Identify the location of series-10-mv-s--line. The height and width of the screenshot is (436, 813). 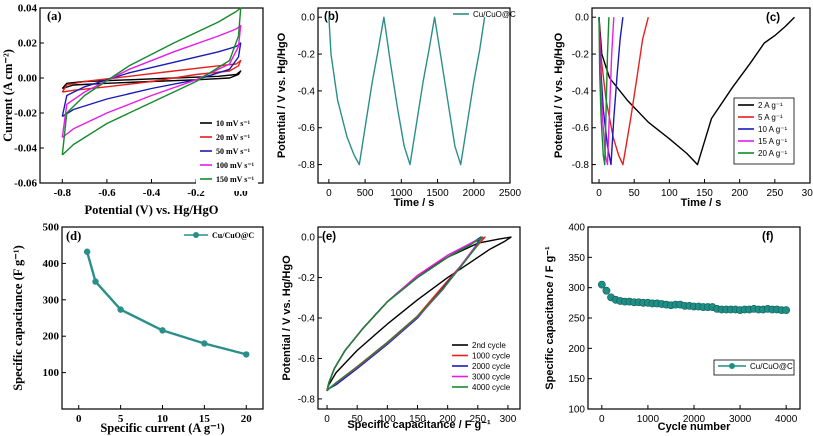
(151, 80).